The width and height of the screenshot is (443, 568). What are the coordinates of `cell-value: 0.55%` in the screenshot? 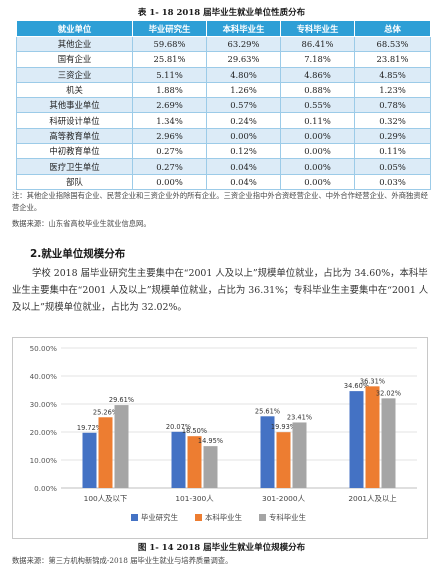 It's located at (317, 105).